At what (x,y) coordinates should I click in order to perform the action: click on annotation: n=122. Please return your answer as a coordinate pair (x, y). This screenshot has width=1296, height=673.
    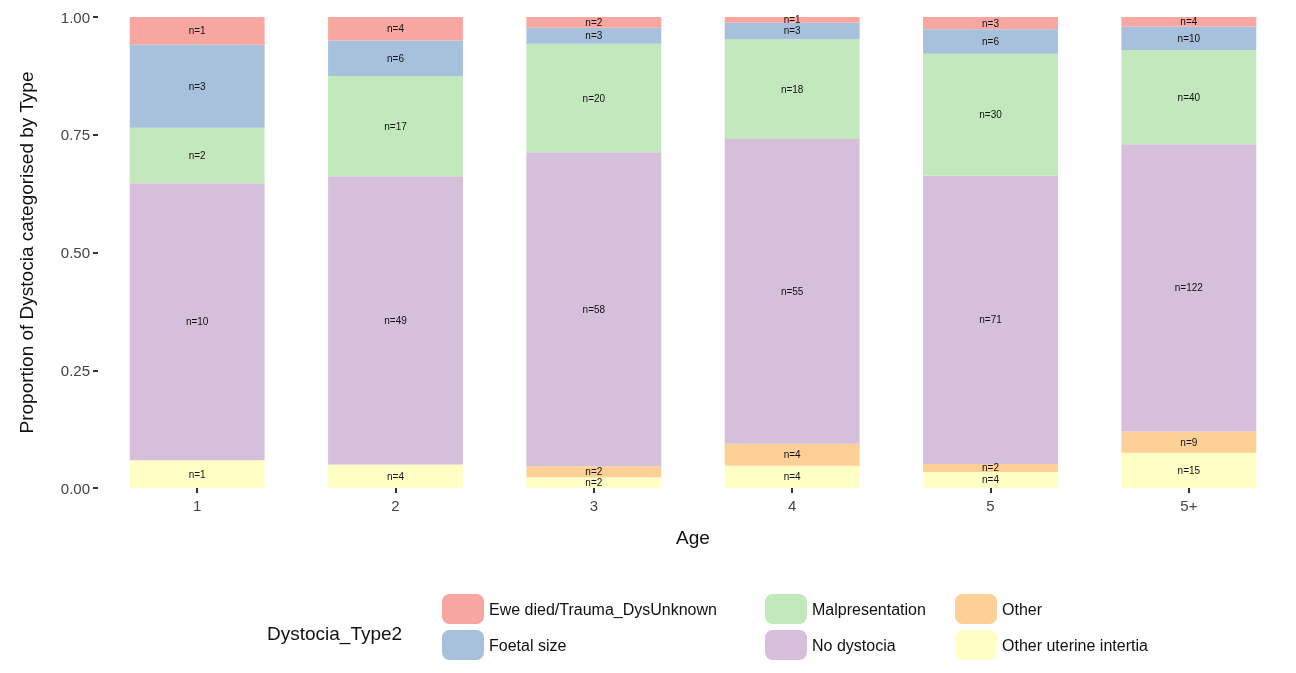
    Looking at the image, I should click on (1189, 288).